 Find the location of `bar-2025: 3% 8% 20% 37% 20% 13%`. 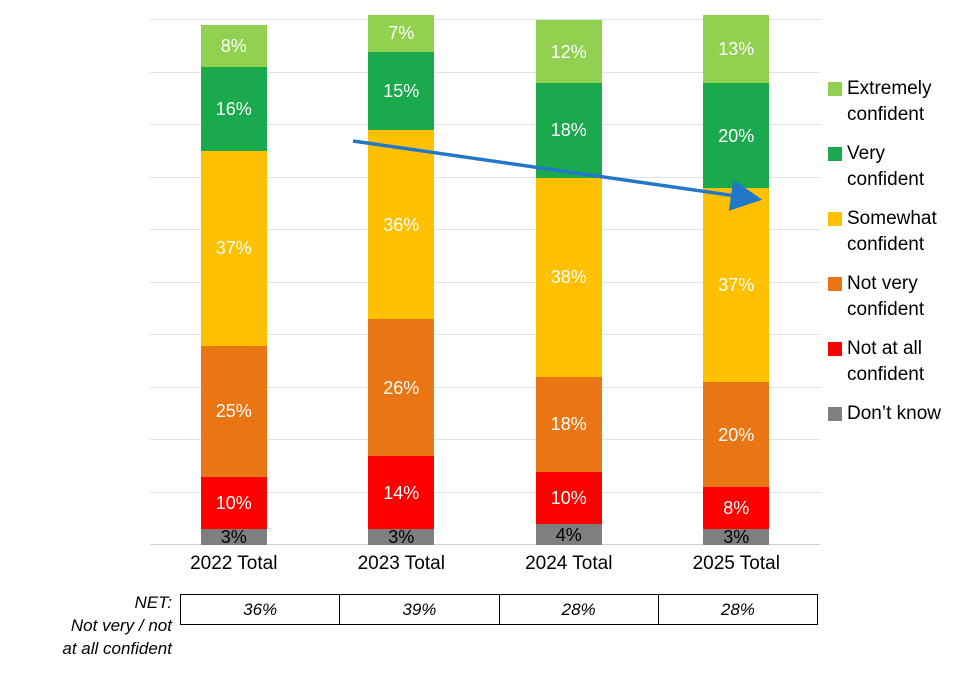

bar-2025: 3% 8% 20% 37% 20% 13% is located at coordinates (736, 281).